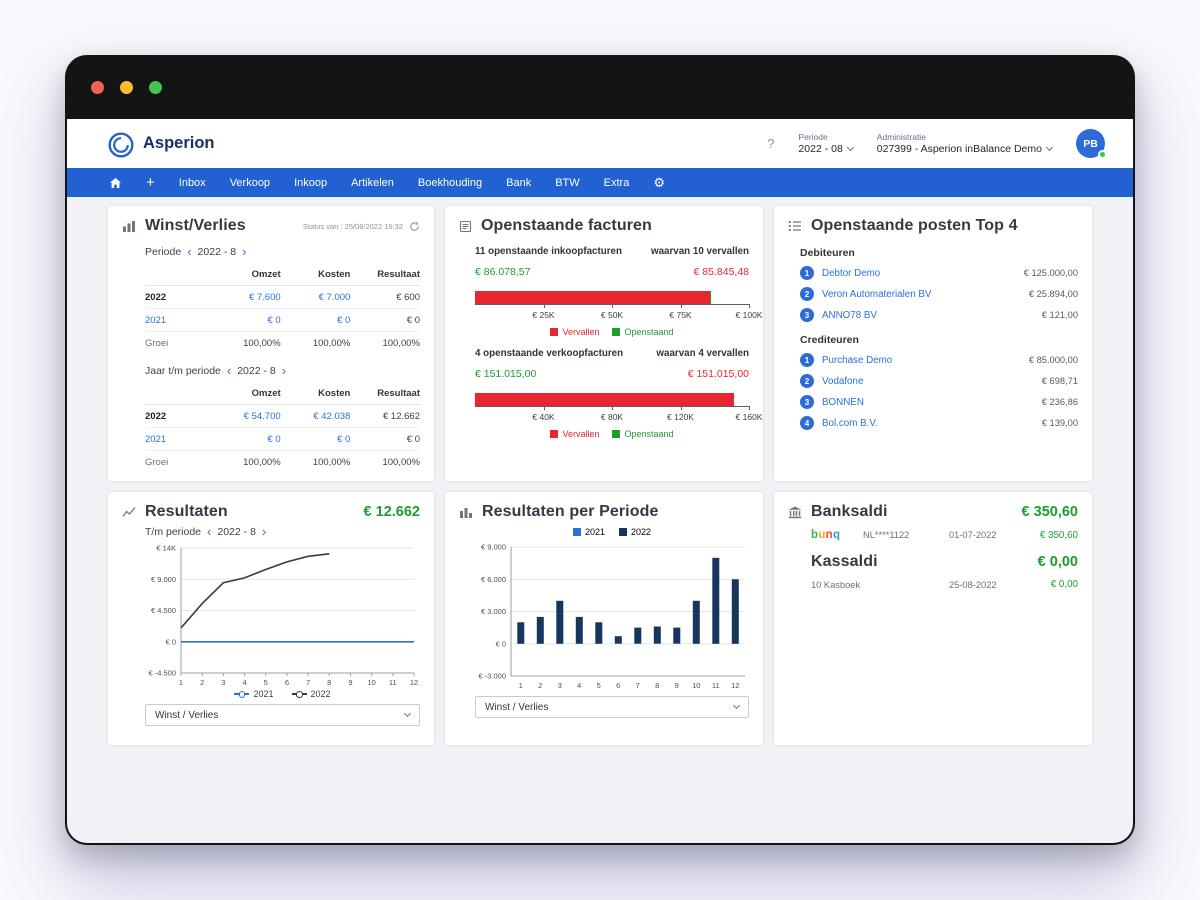 This screenshot has width=1200, height=900. I want to click on col-kosten: Kosten, so click(334, 274).